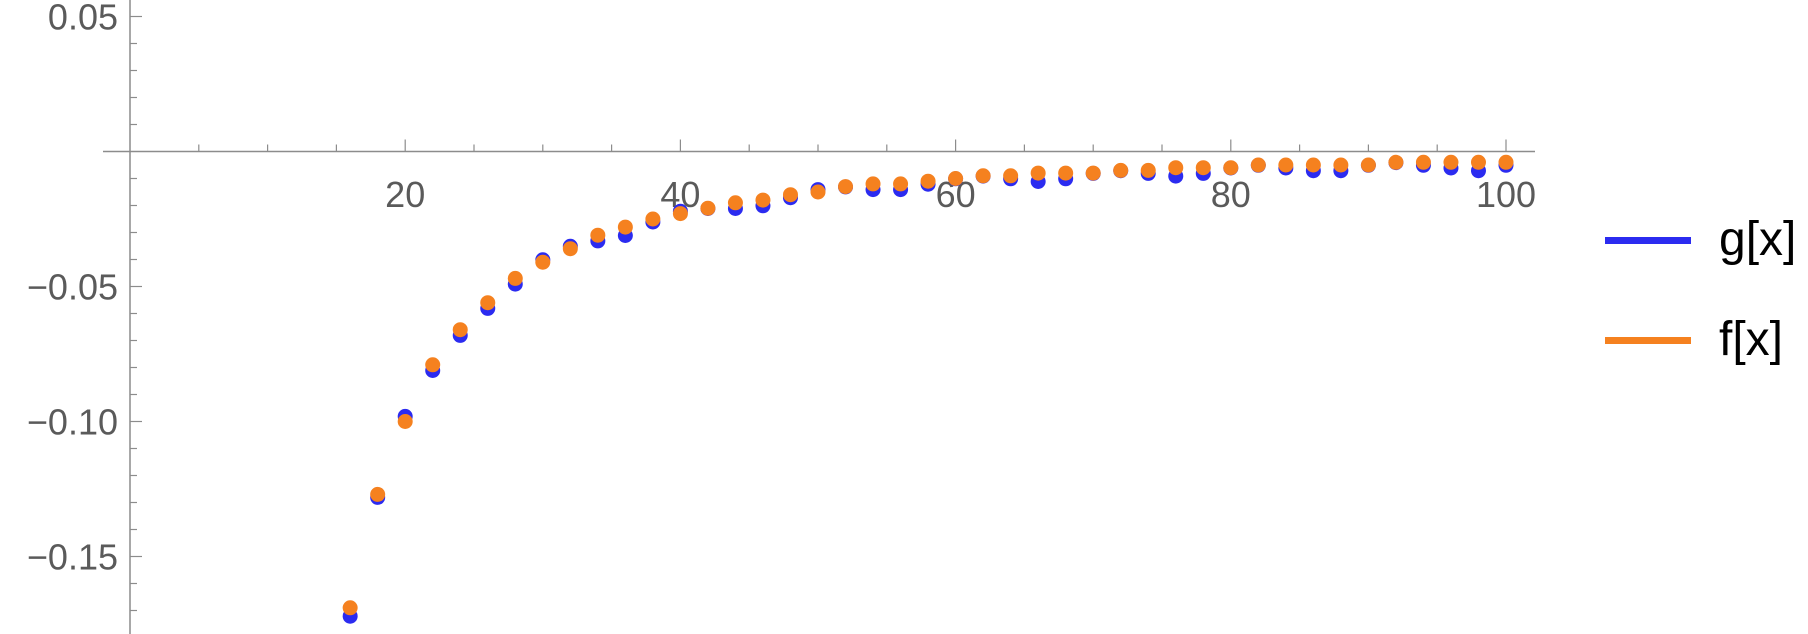 Image resolution: width=1808 pixels, height=634 pixels. I want to click on legend: g[x] f[x], so click(1700, 290).